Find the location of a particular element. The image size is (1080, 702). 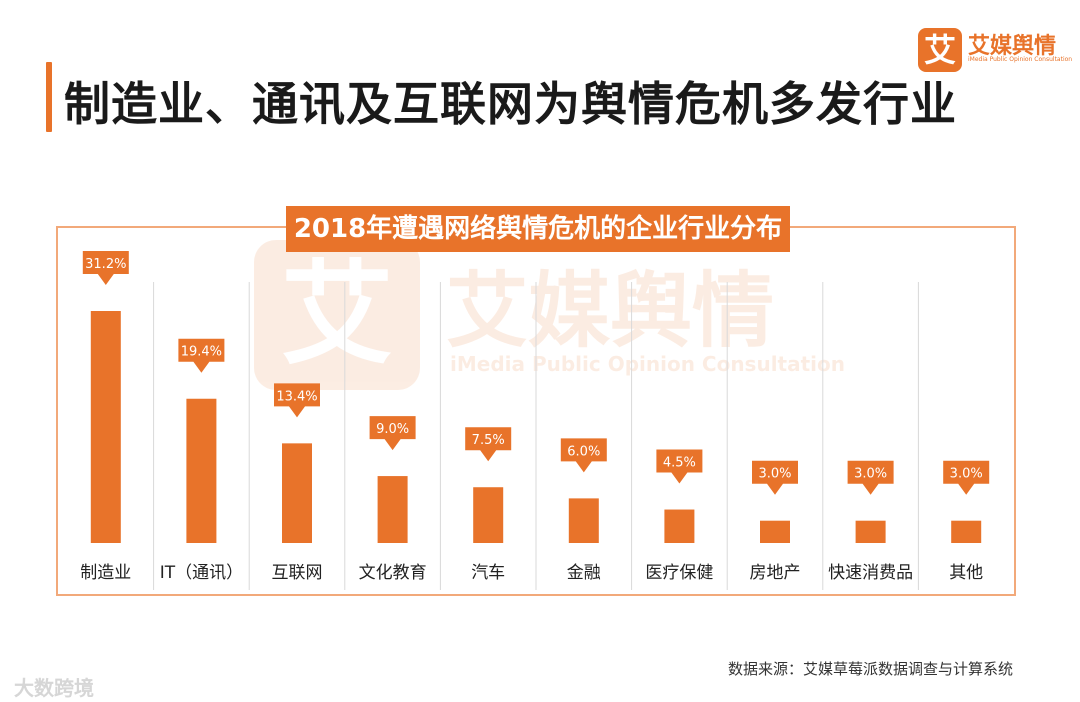

data-label-9: 3.0% is located at coordinates (870, 474).